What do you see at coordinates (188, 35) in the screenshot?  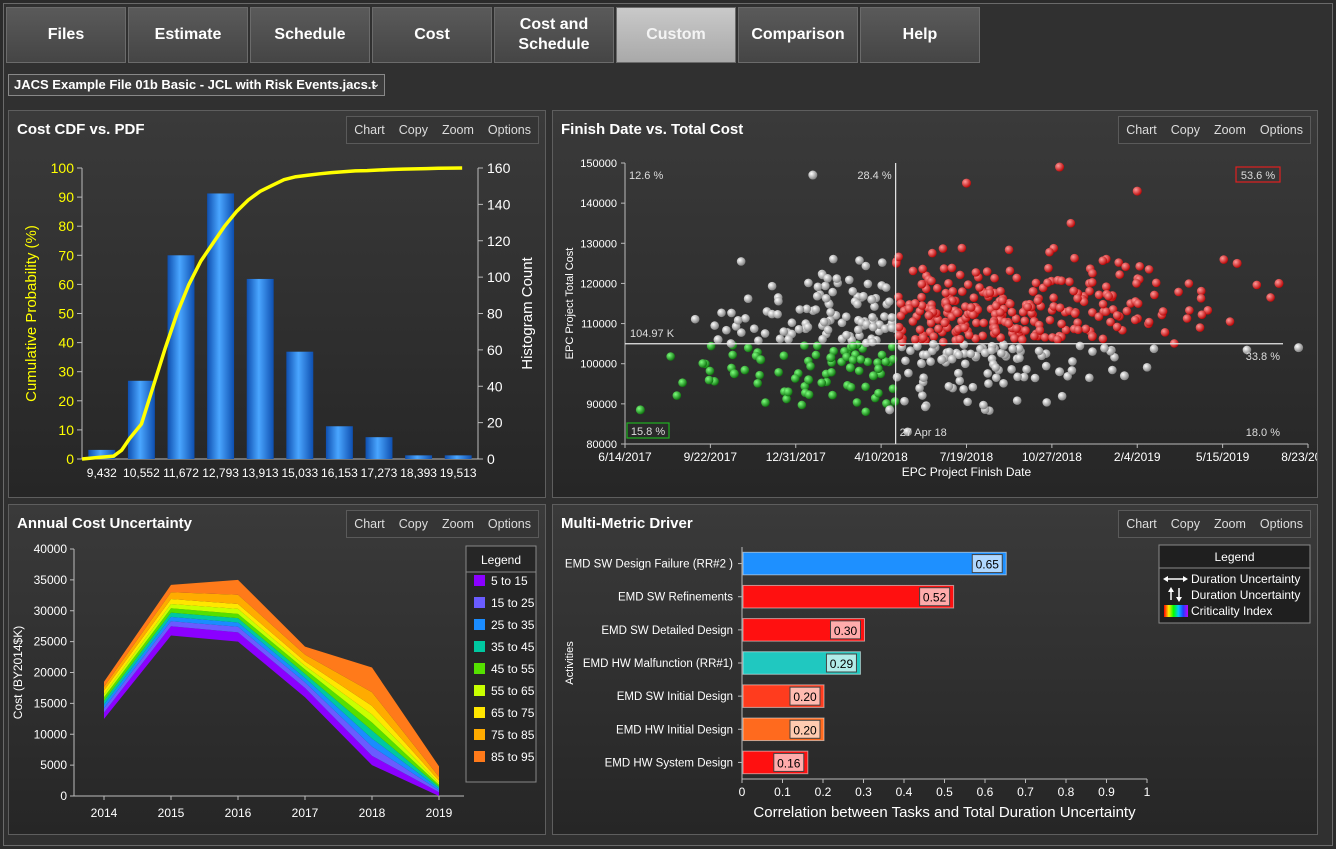 I see `tab-estimate: Estimate` at bounding box center [188, 35].